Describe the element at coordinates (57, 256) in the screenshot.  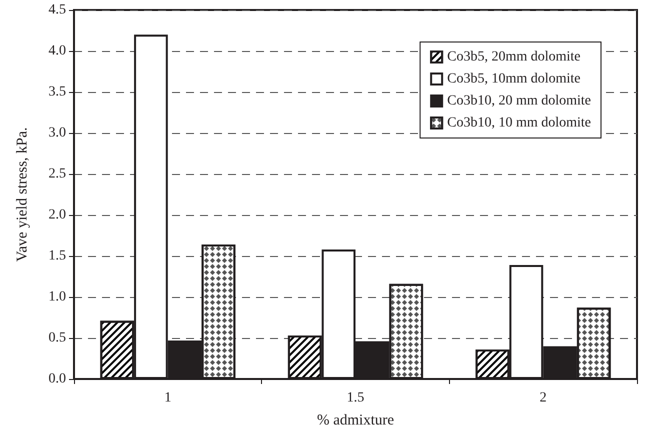
I see `y-tick-label: 1.5` at that location.